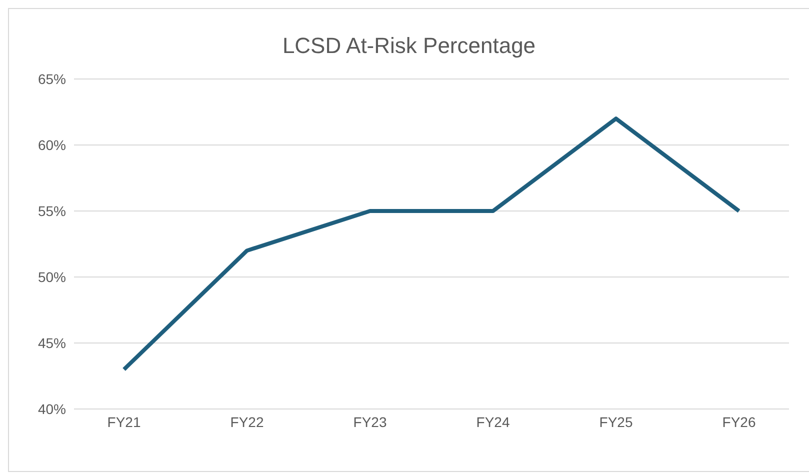 The width and height of the screenshot is (809, 475). I want to click on y-tick-label: 40%, so click(52, 408).